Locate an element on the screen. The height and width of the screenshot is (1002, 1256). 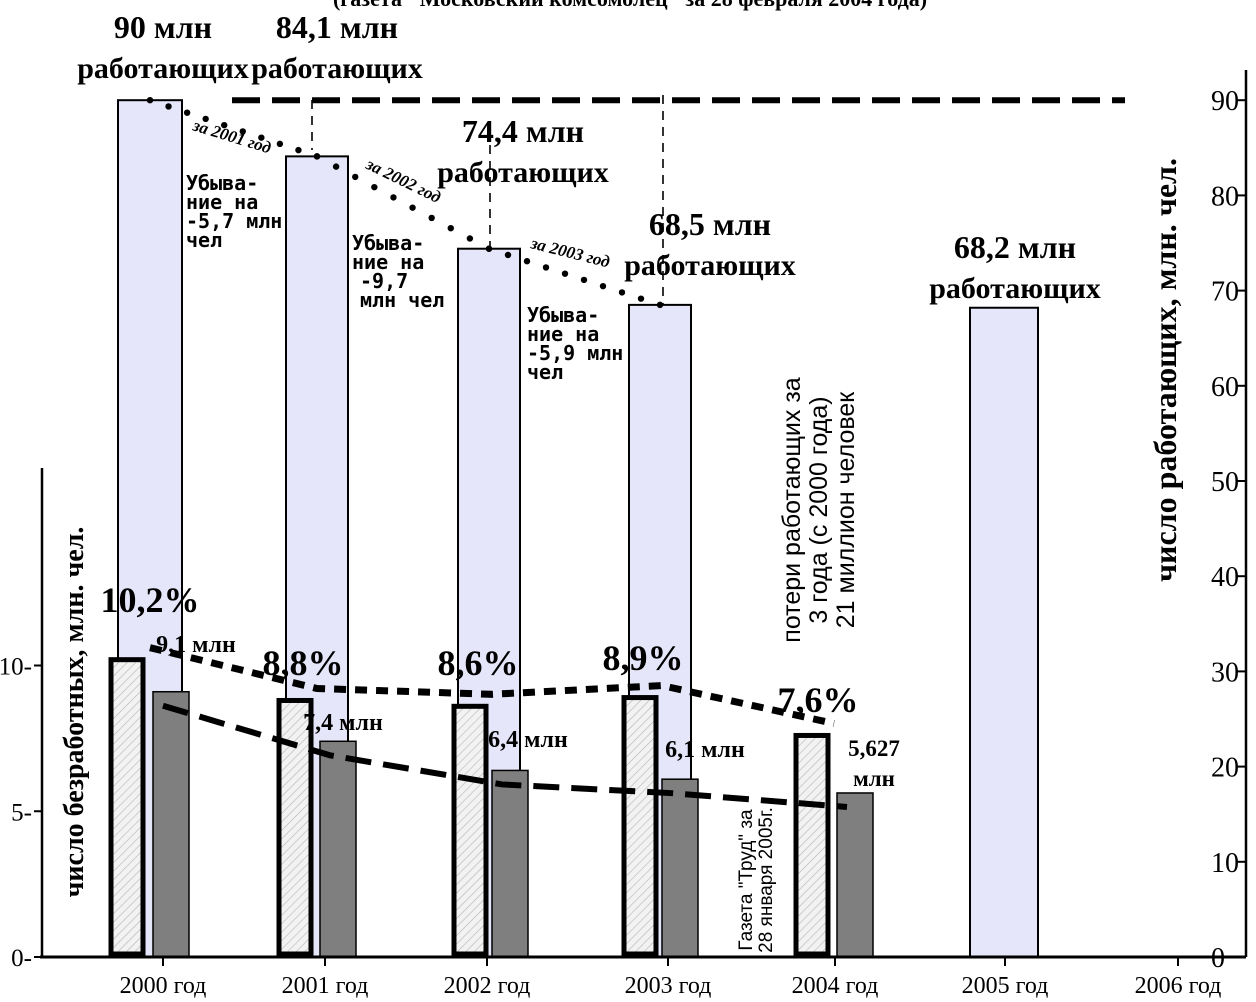
loss-note-line: потери работающих за is located at coordinates (792, 510).